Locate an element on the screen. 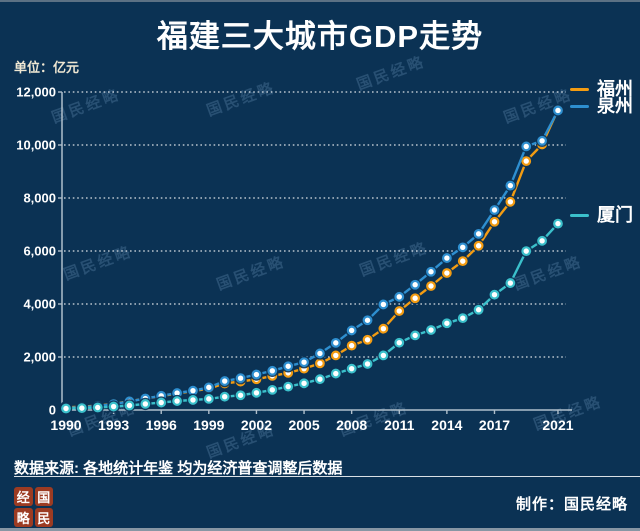 This screenshot has height=531, width=640. seal-char-4: 民 is located at coordinates (43, 517).